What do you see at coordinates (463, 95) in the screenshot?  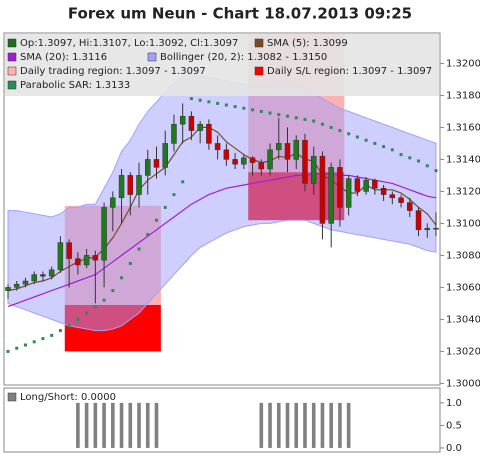 I see `y-tick-label: 1.3180` at bounding box center [463, 95].